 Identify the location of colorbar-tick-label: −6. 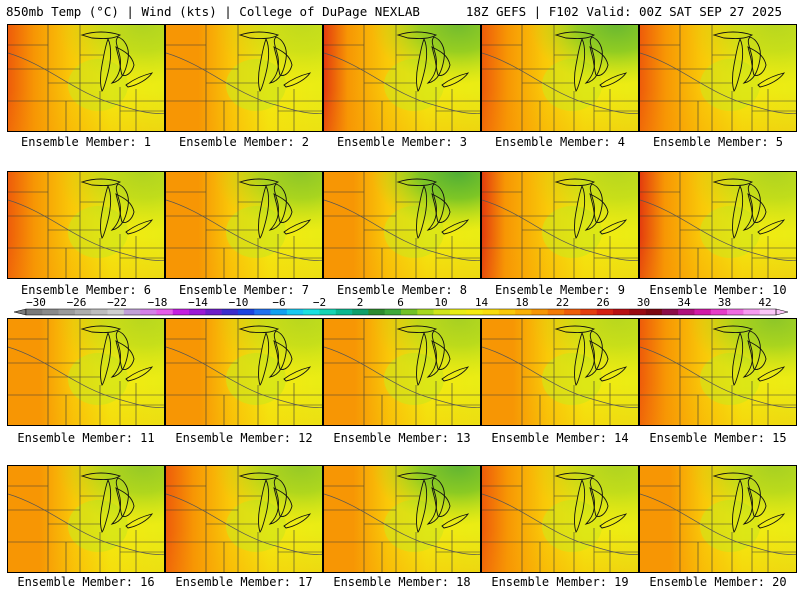
(278, 302).